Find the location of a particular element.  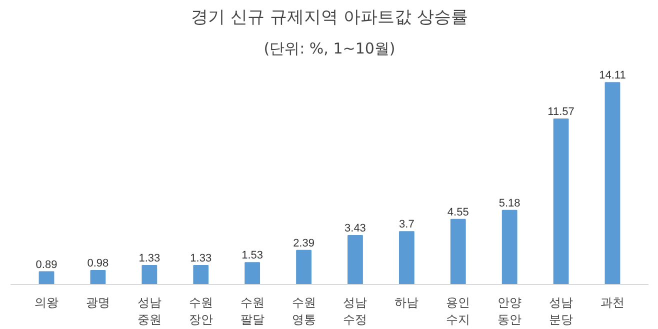

x-tick-label: 안양 동안 is located at coordinates (510, 311).